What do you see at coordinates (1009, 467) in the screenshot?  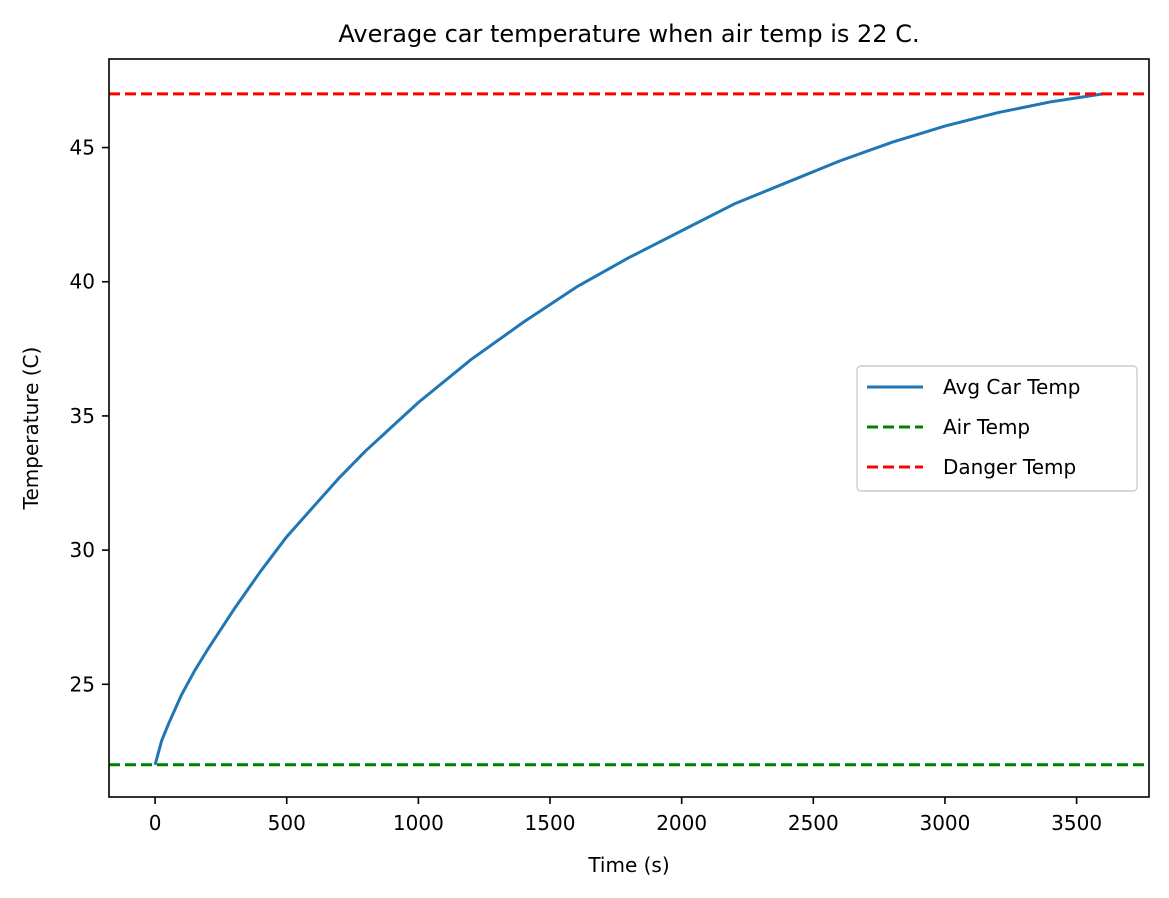 I see `legend-label-danger-temp: Danger Temp` at bounding box center [1009, 467].